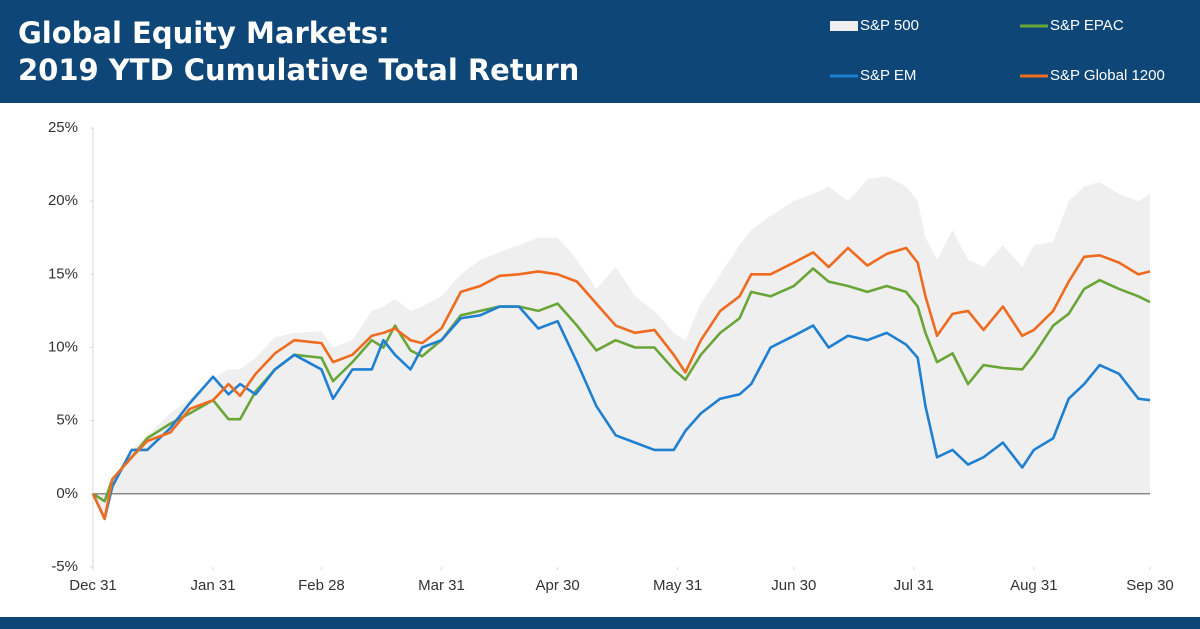 The image size is (1200, 629). I want to click on y-tick-label: -5%, so click(64, 566).